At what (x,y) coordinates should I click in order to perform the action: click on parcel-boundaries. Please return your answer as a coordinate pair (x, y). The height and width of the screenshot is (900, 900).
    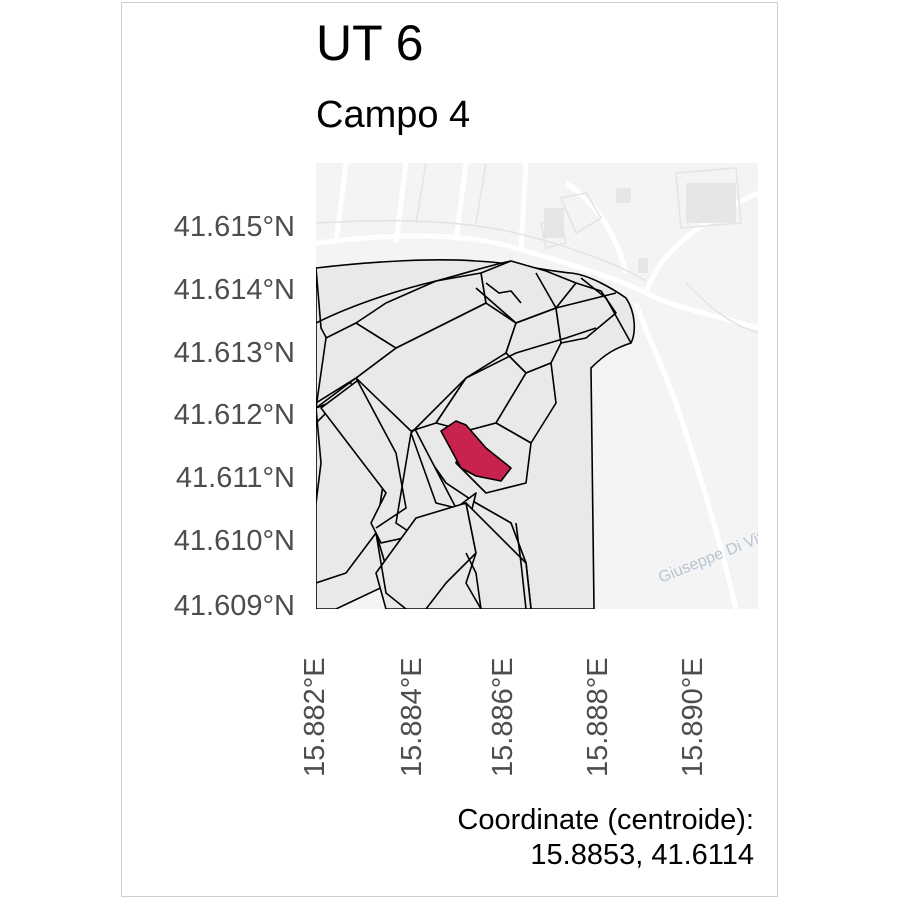
    Looking at the image, I should click on (474, 434).